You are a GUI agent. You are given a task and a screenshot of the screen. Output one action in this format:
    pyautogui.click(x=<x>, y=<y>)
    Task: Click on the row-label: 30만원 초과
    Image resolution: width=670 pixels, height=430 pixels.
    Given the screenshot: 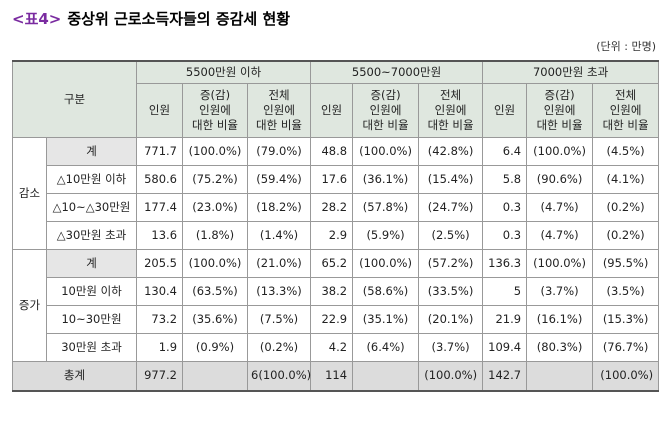 What is the action you would take?
    pyautogui.click(x=91, y=347)
    